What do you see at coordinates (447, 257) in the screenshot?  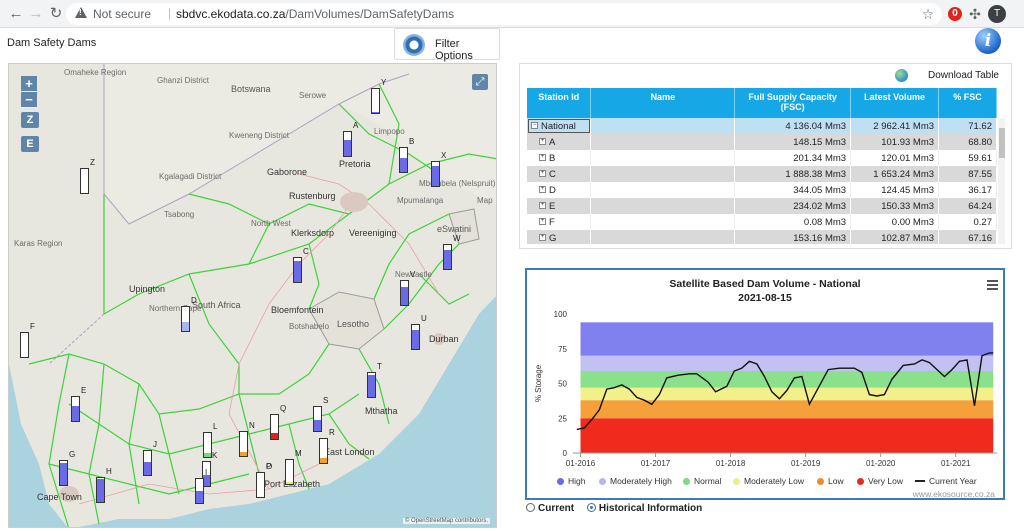 I see `dam-bar-w` at bounding box center [447, 257].